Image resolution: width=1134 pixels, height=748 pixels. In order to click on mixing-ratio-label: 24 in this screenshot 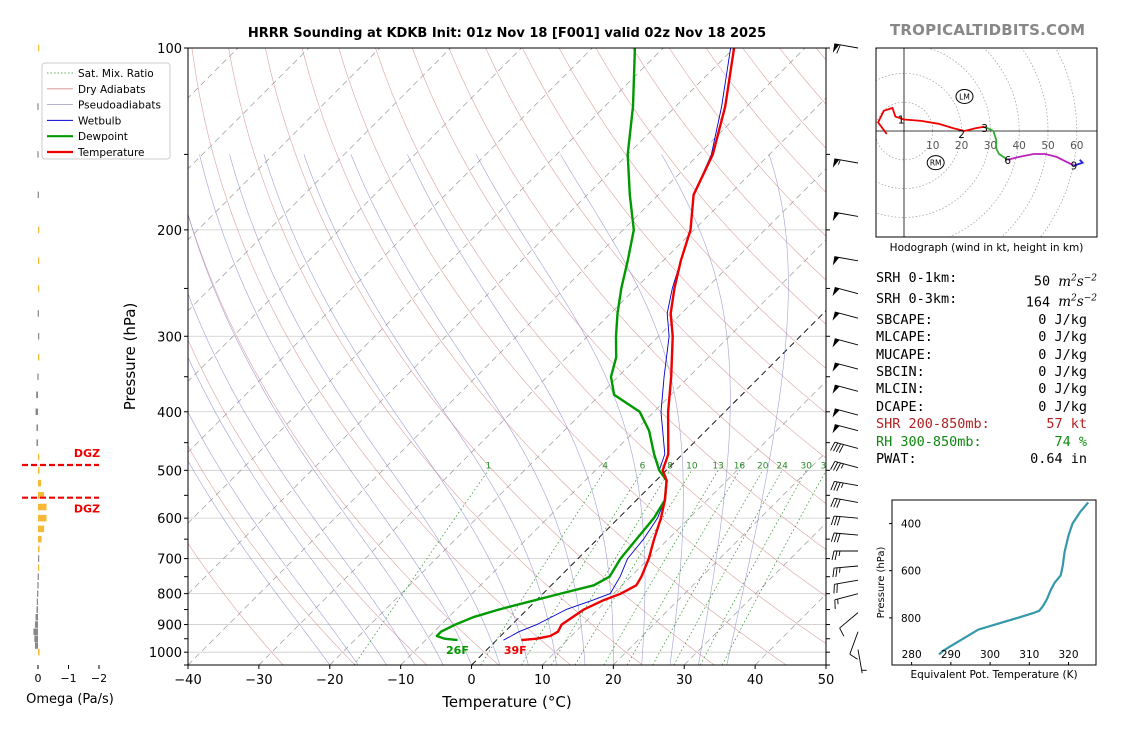, I will do `click(782, 466)`.